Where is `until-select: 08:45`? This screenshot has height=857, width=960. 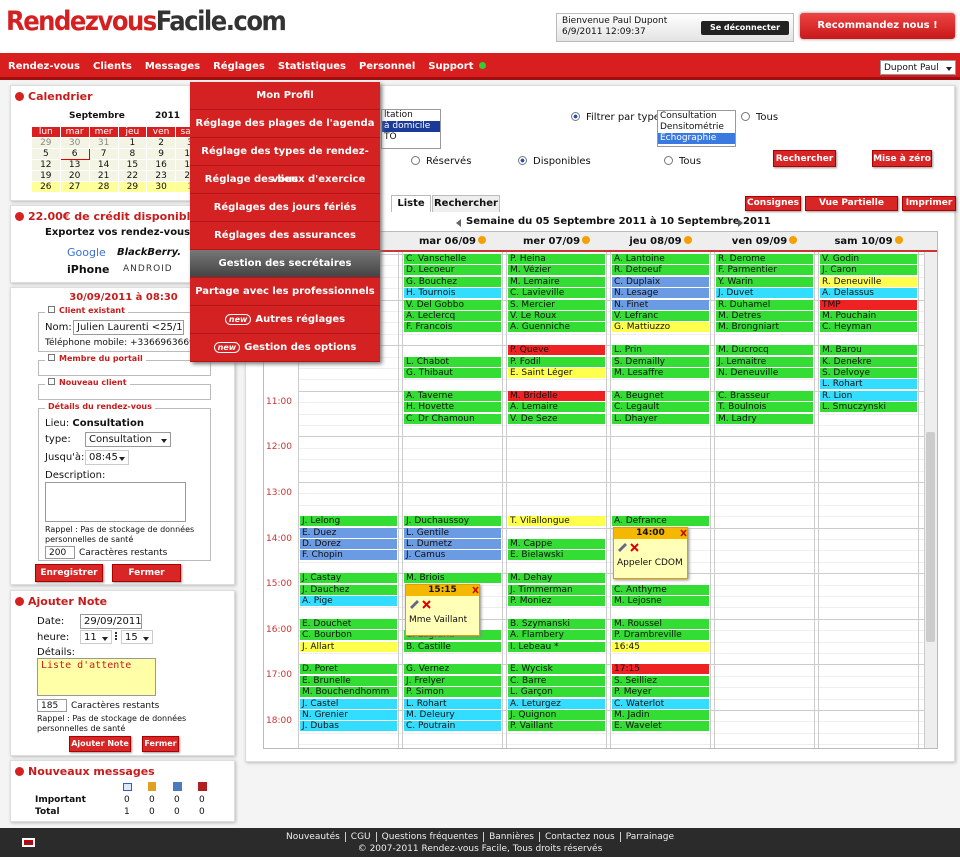 until-select: 08:45 is located at coordinates (107, 457).